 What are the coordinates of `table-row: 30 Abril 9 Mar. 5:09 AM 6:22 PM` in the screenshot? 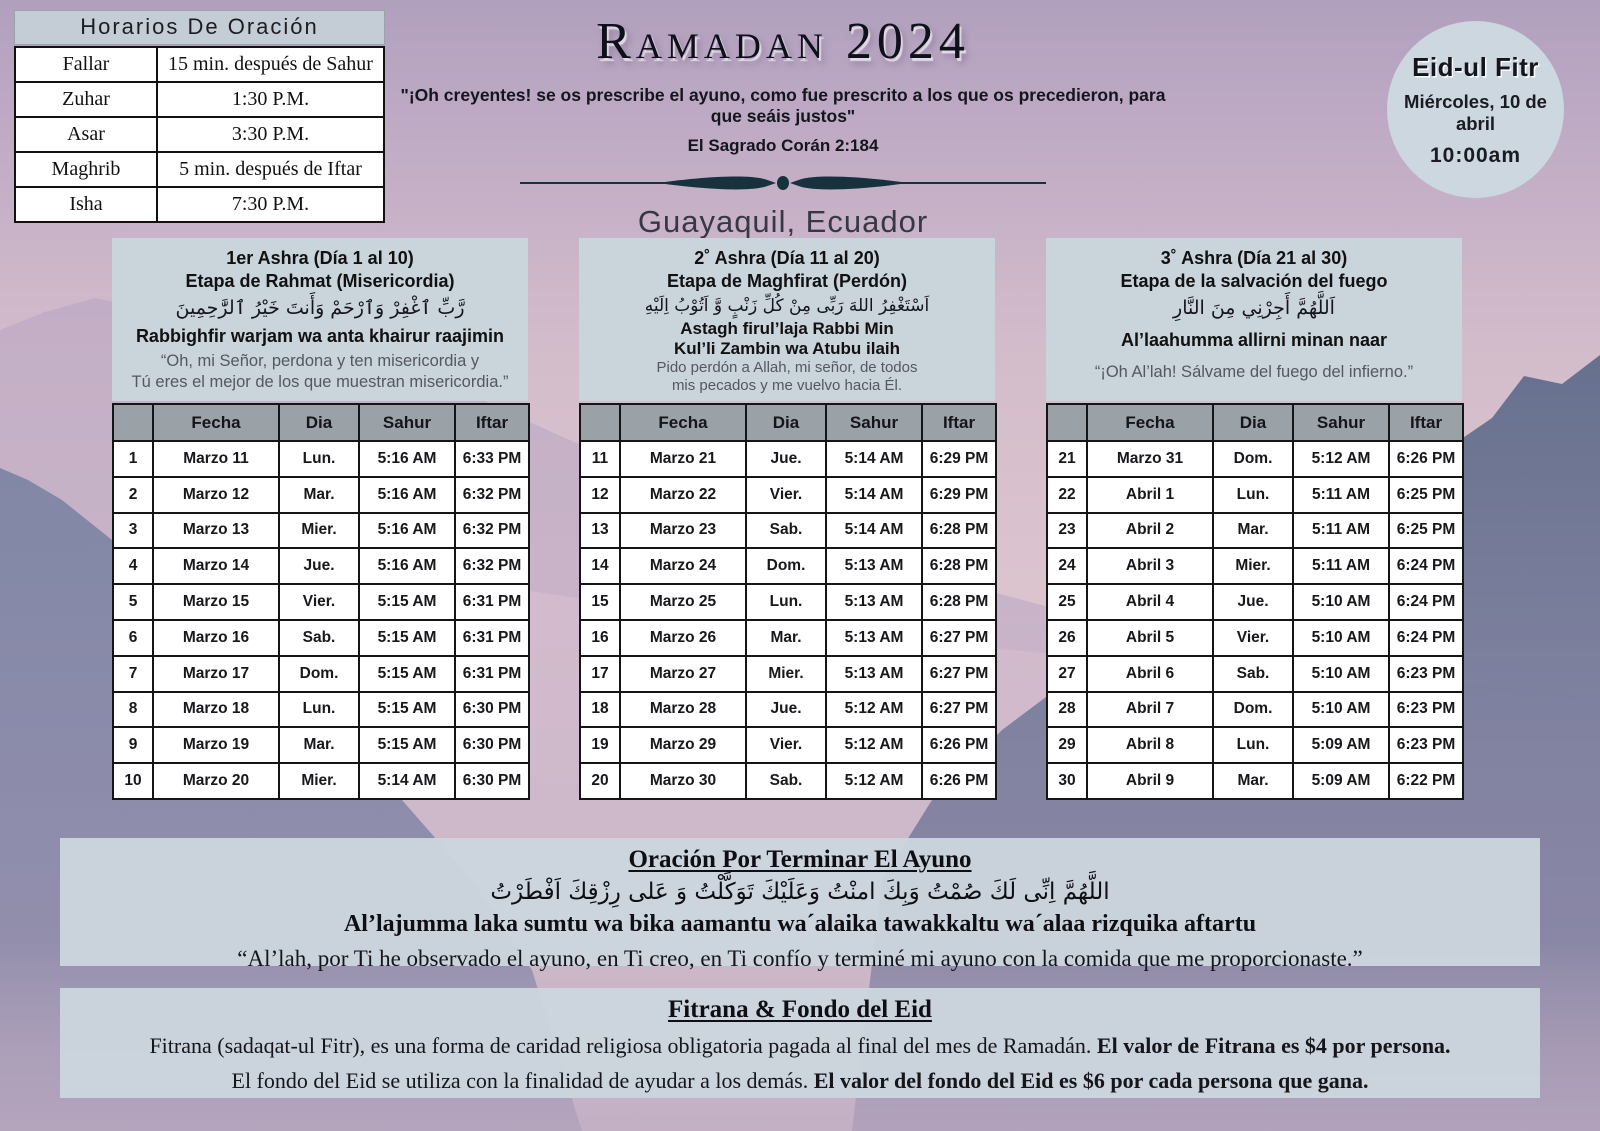 It's located at (1255, 781).